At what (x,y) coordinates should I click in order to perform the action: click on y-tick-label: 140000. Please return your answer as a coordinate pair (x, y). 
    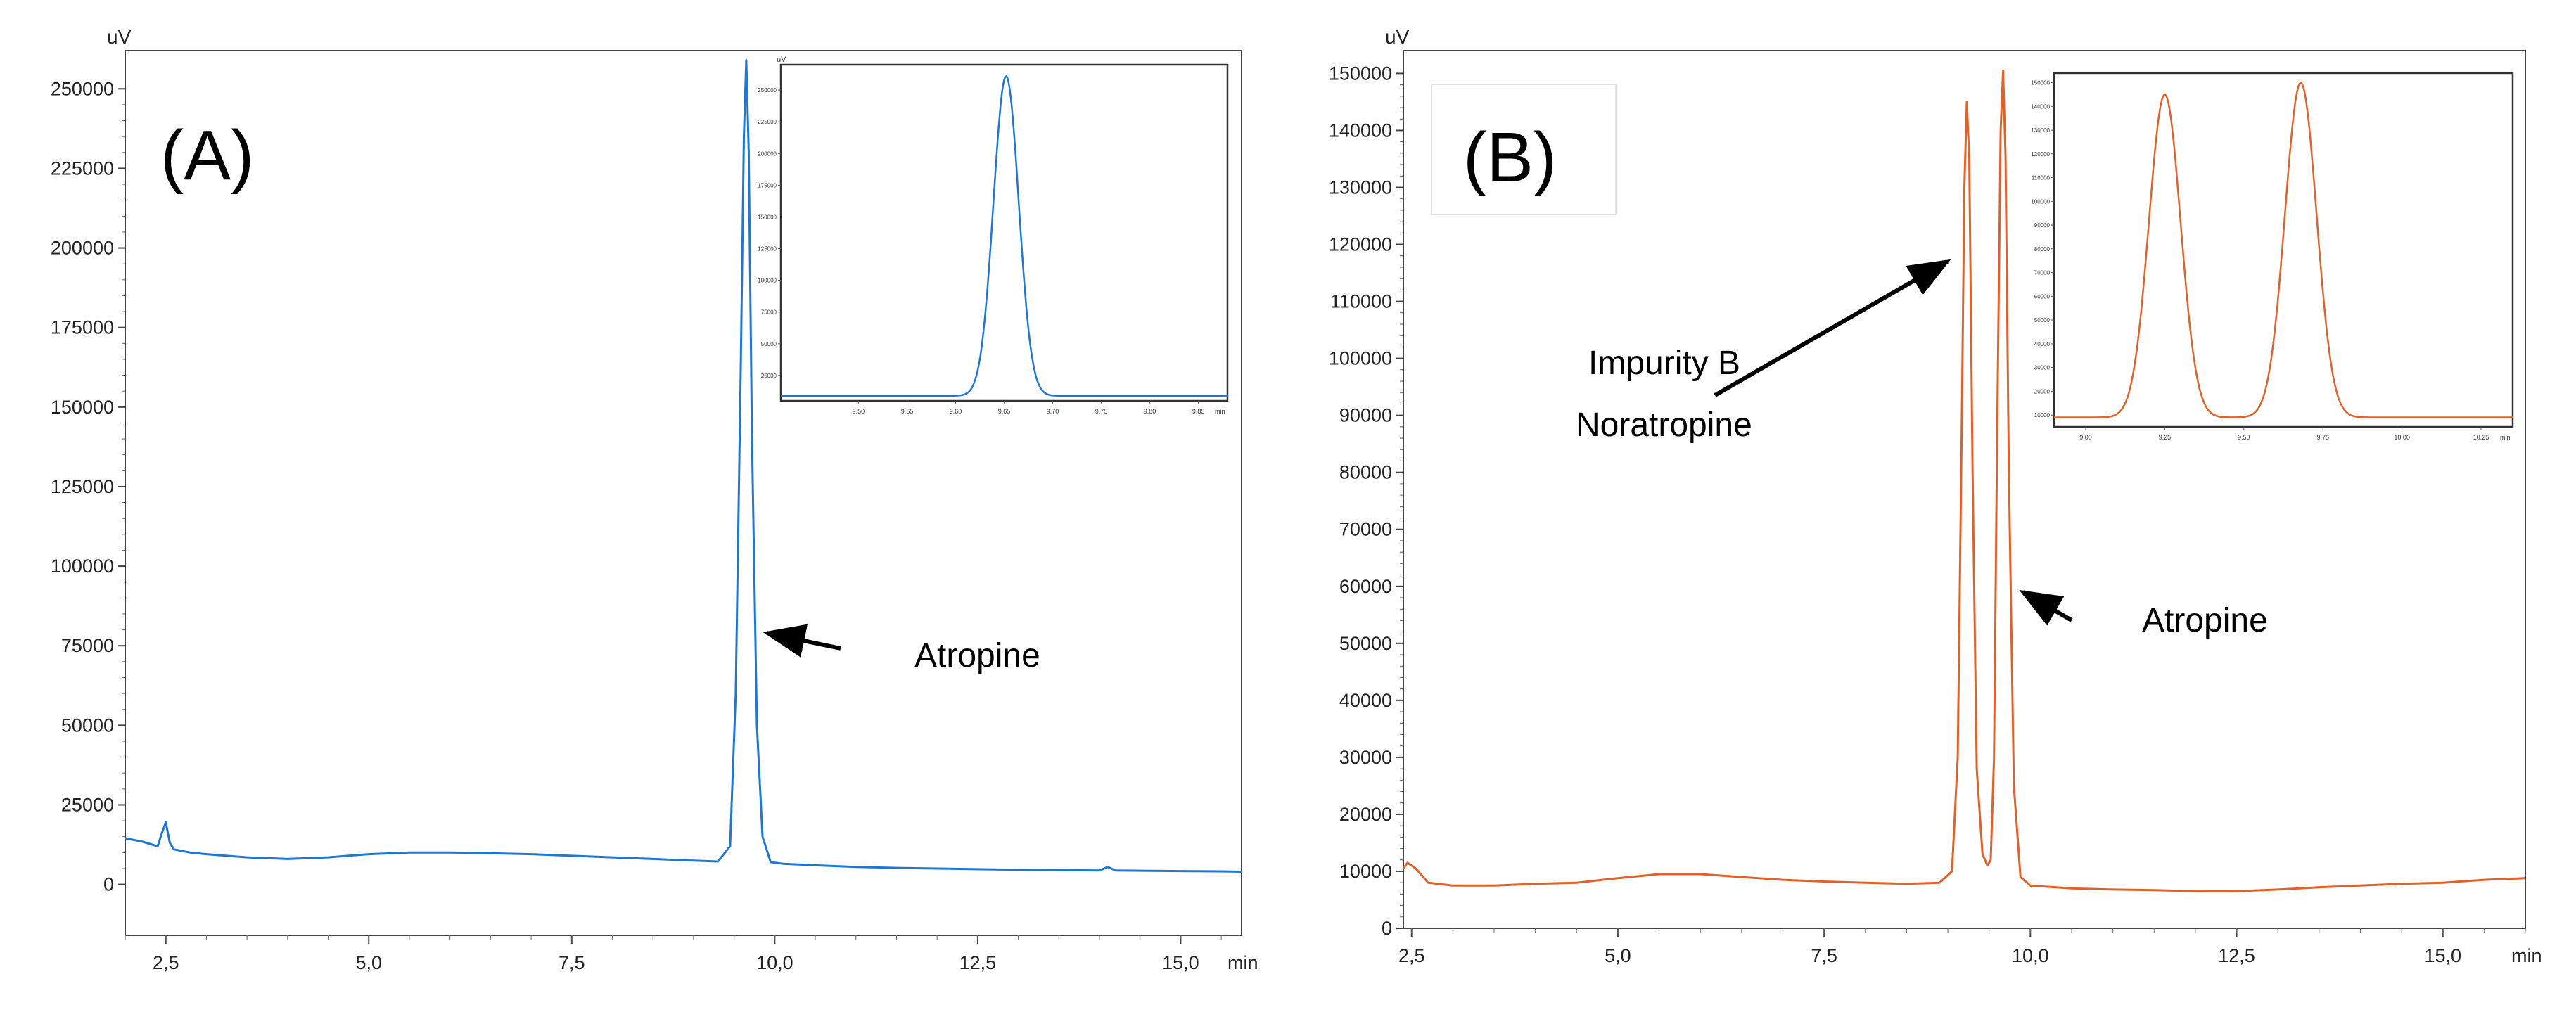
    Looking at the image, I should click on (1360, 130).